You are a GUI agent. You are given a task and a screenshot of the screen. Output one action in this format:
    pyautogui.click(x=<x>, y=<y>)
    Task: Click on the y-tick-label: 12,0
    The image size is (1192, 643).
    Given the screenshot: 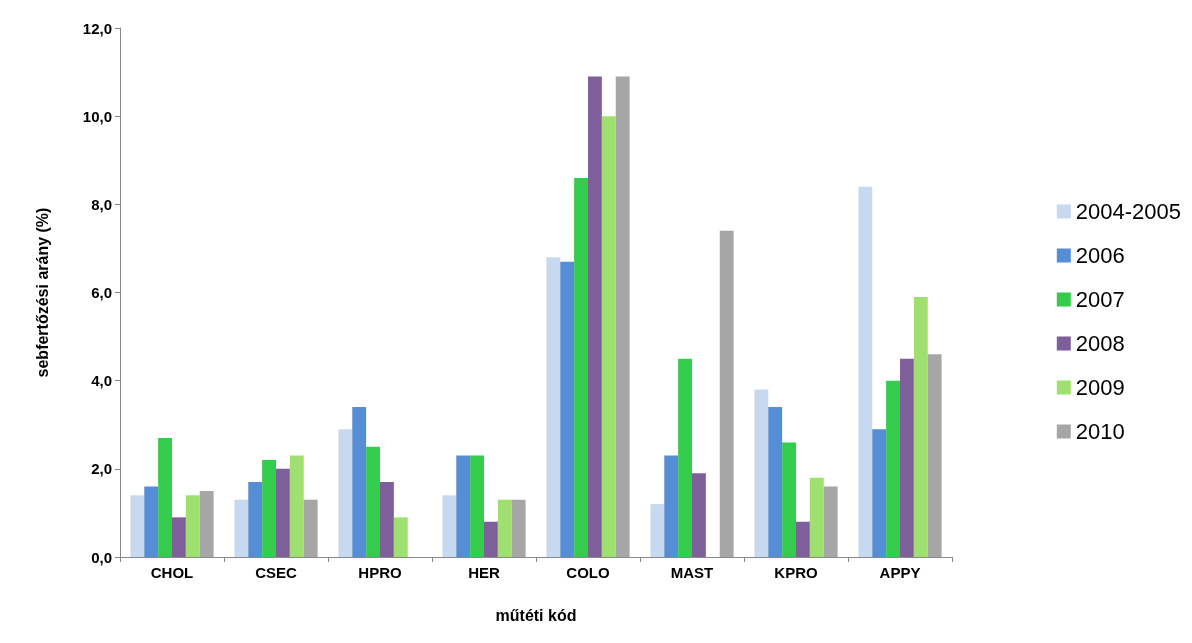 What is the action you would take?
    pyautogui.click(x=97, y=28)
    